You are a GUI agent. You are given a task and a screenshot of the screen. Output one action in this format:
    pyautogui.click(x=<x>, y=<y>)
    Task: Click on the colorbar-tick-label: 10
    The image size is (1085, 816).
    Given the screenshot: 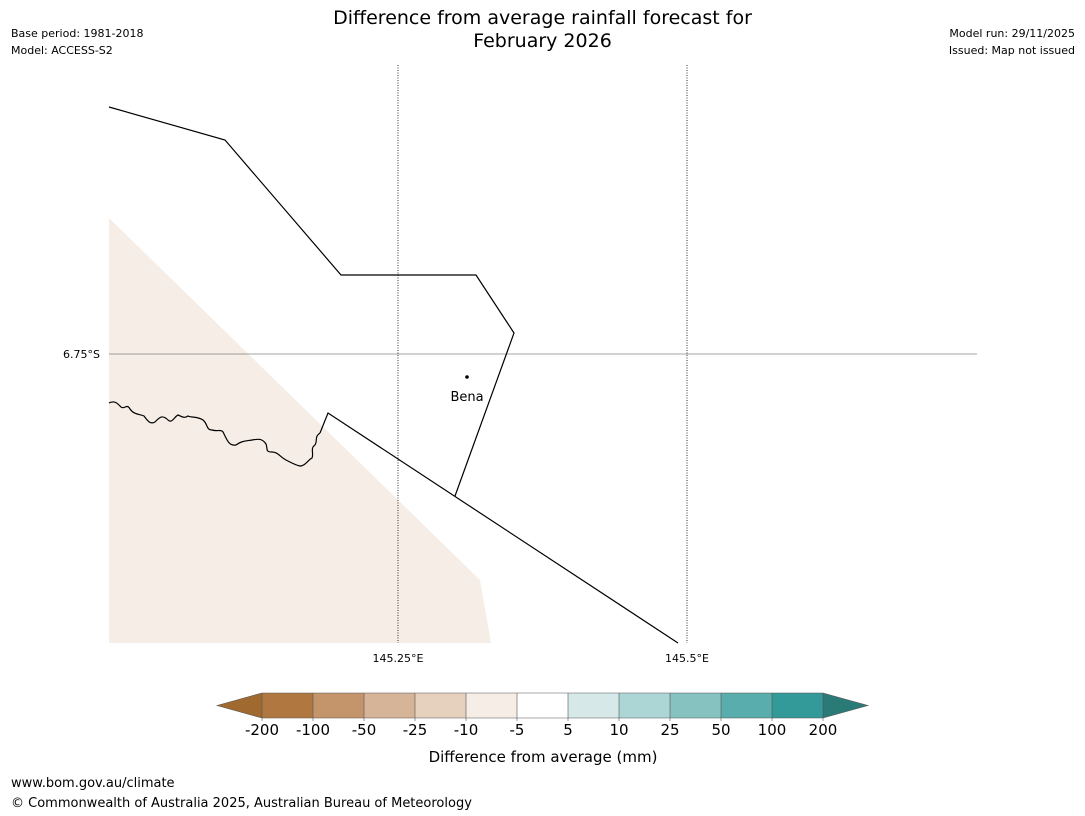 What is the action you would take?
    pyautogui.click(x=618, y=730)
    